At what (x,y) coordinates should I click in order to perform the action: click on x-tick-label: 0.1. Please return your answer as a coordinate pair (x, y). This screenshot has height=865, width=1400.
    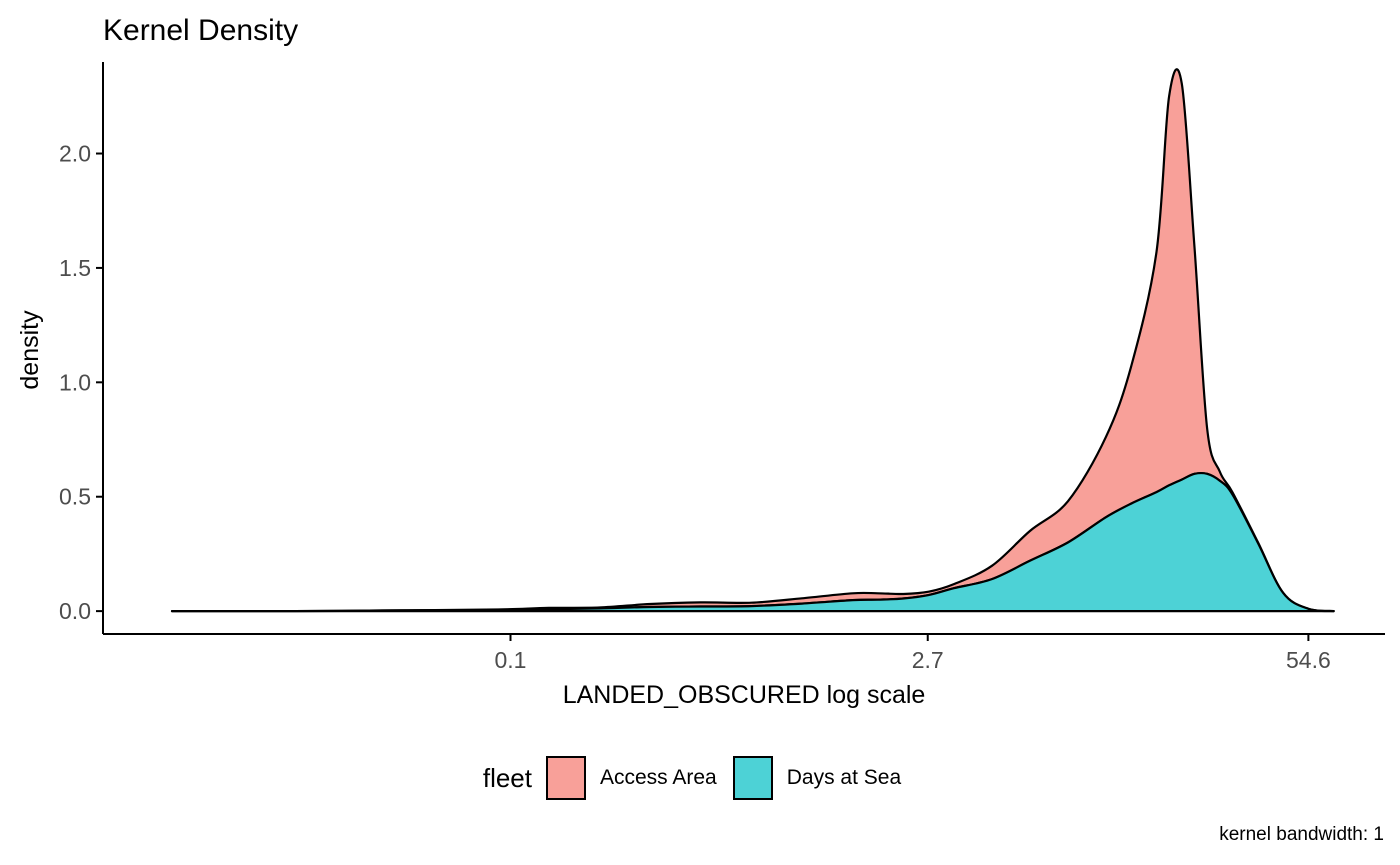
    Looking at the image, I should click on (511, 660).